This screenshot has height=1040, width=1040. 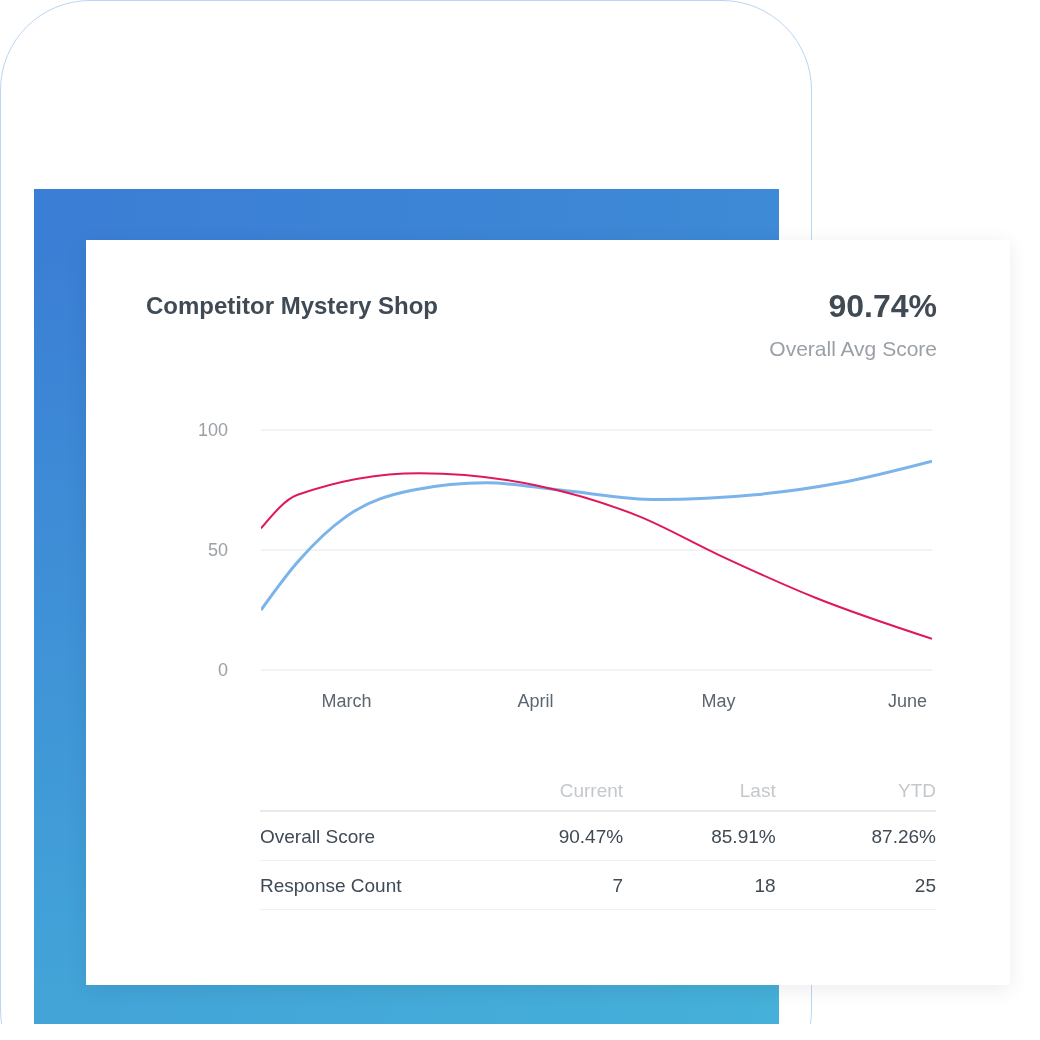 I want to click on text: Overall Score, so click(x=318, y=837).